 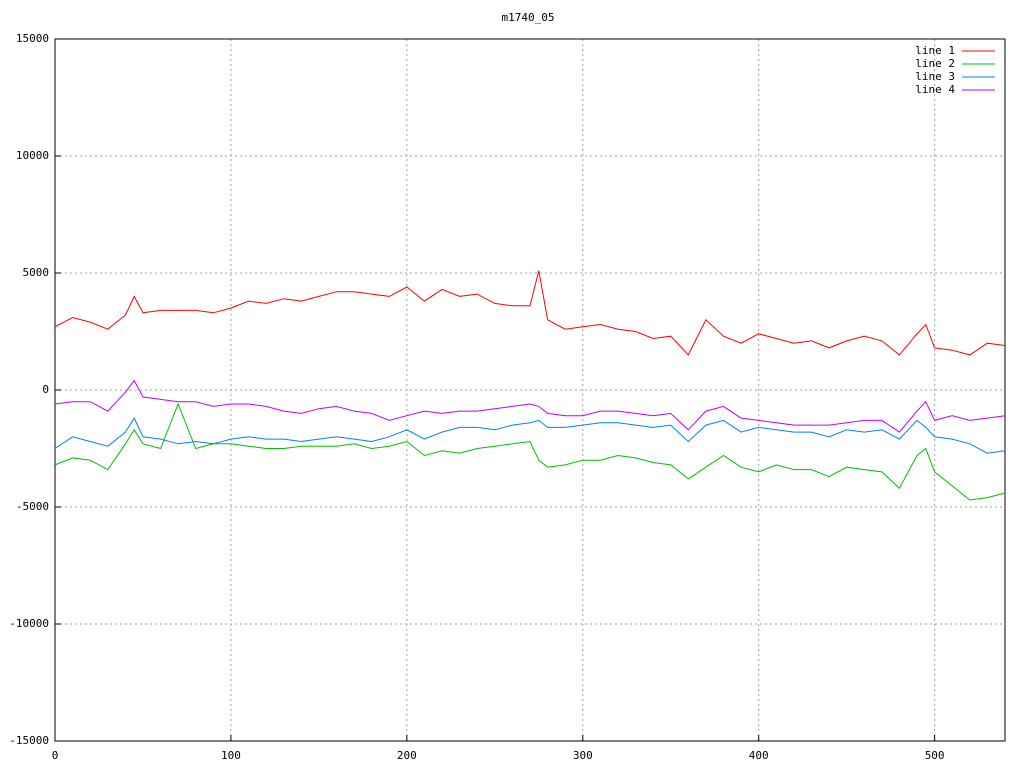 What do you see at coordinates (231, 755) in the screenshot?
I see `x-tick-label: 100` at bounding box center [231, 755].